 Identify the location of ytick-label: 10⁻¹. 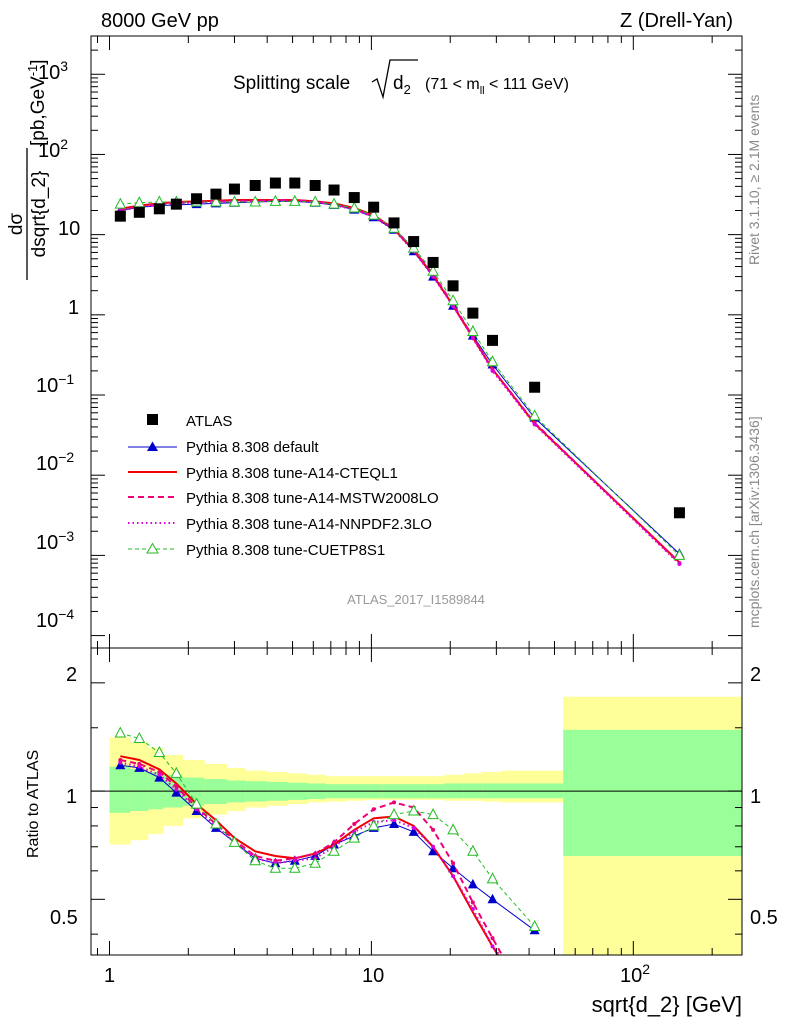
(55, 384).